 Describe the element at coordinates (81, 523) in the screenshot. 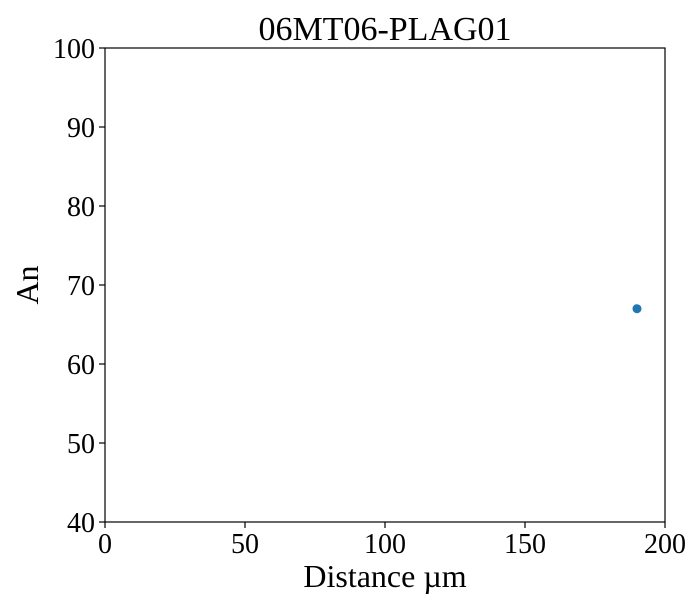

I see `y-tick-label: 40` at that location.